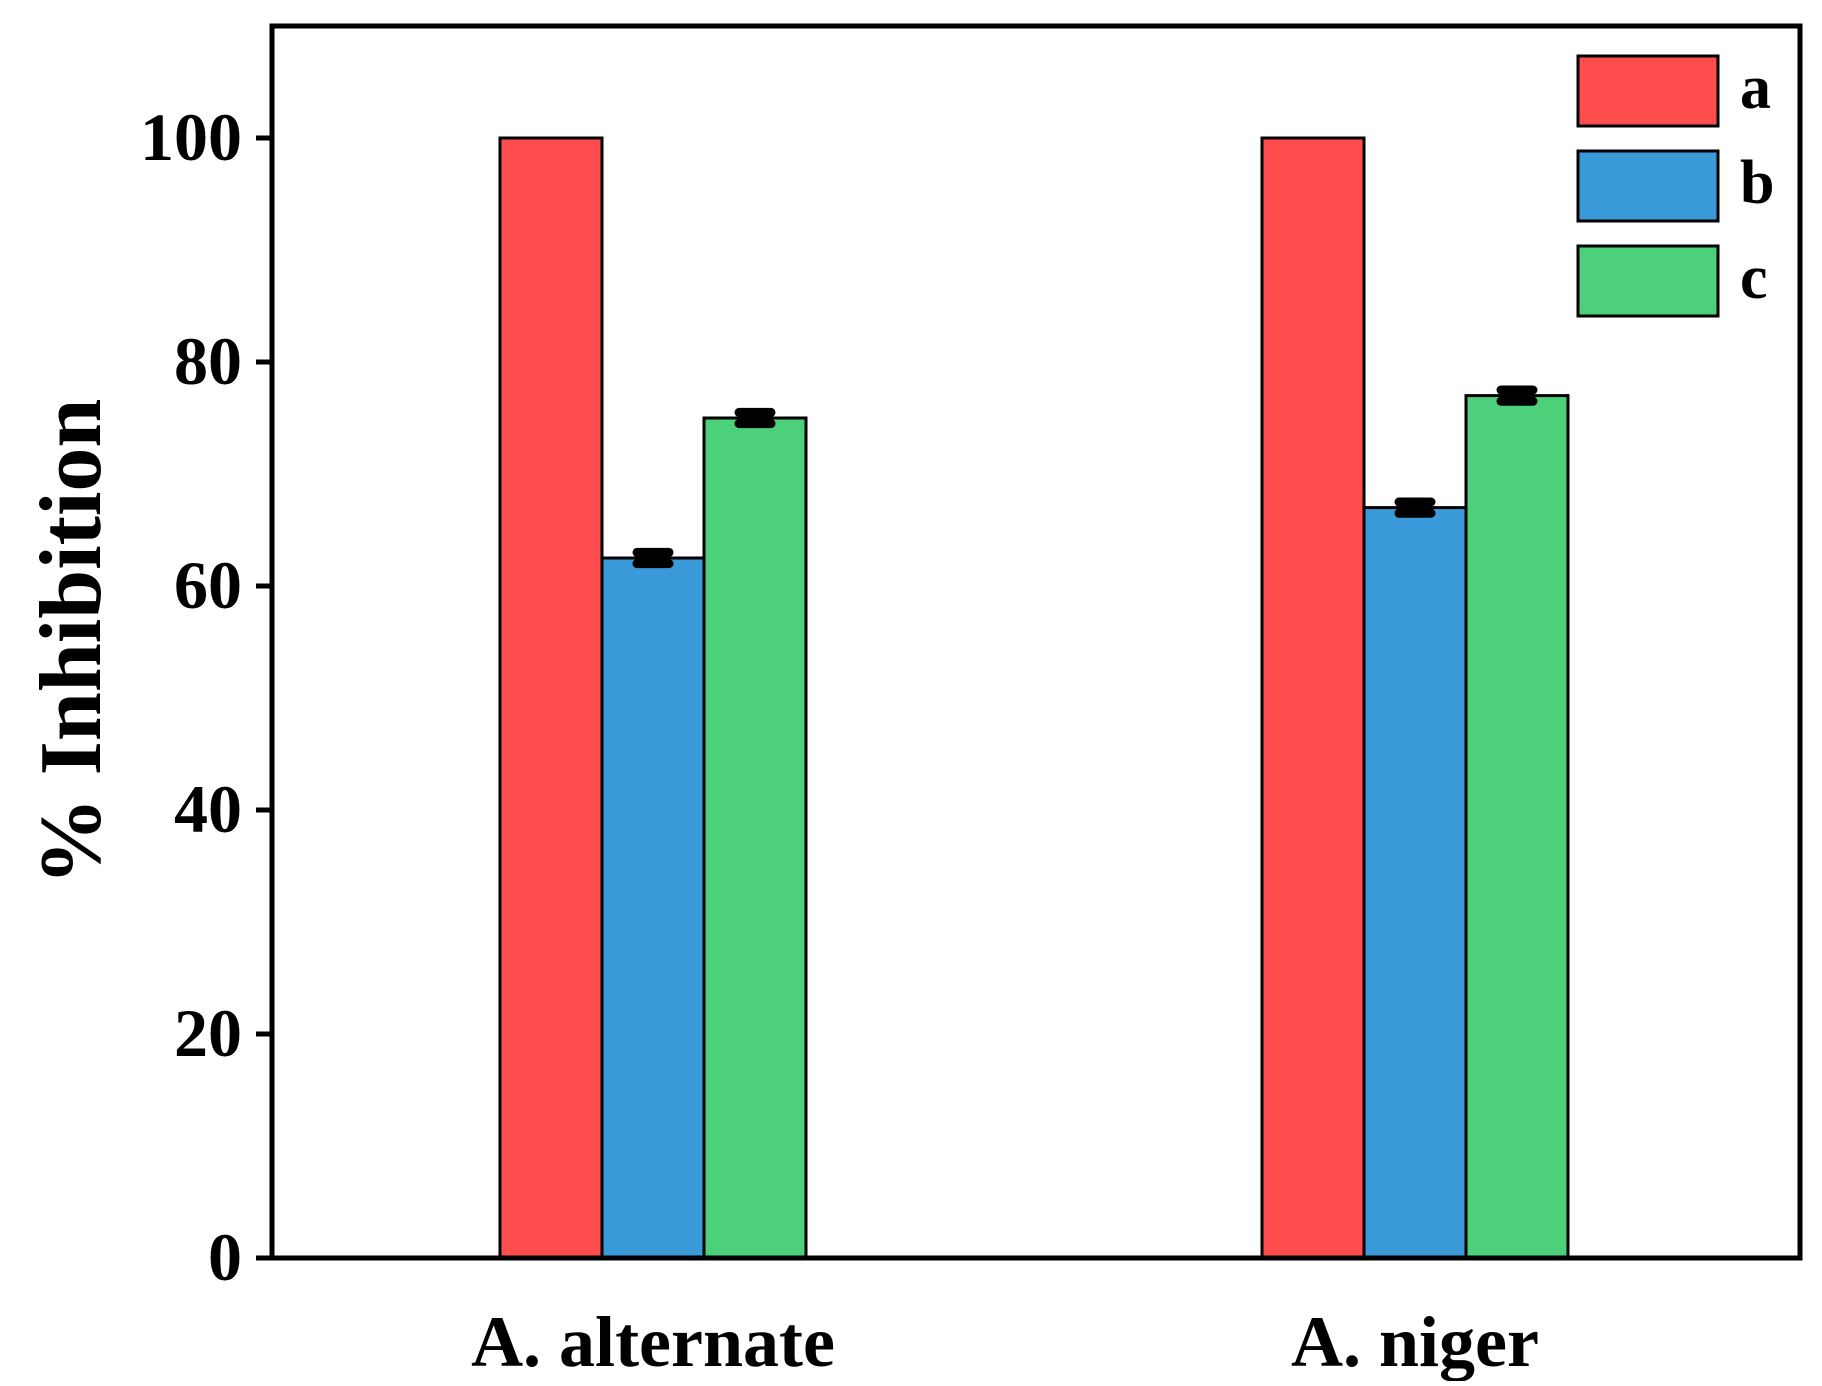 Image resolution: width=1822 pixels, height=1386 pixels. Describe the element at coordinates (1754, 278) in the screenshot. I see `legend-label-c: c` at that location.